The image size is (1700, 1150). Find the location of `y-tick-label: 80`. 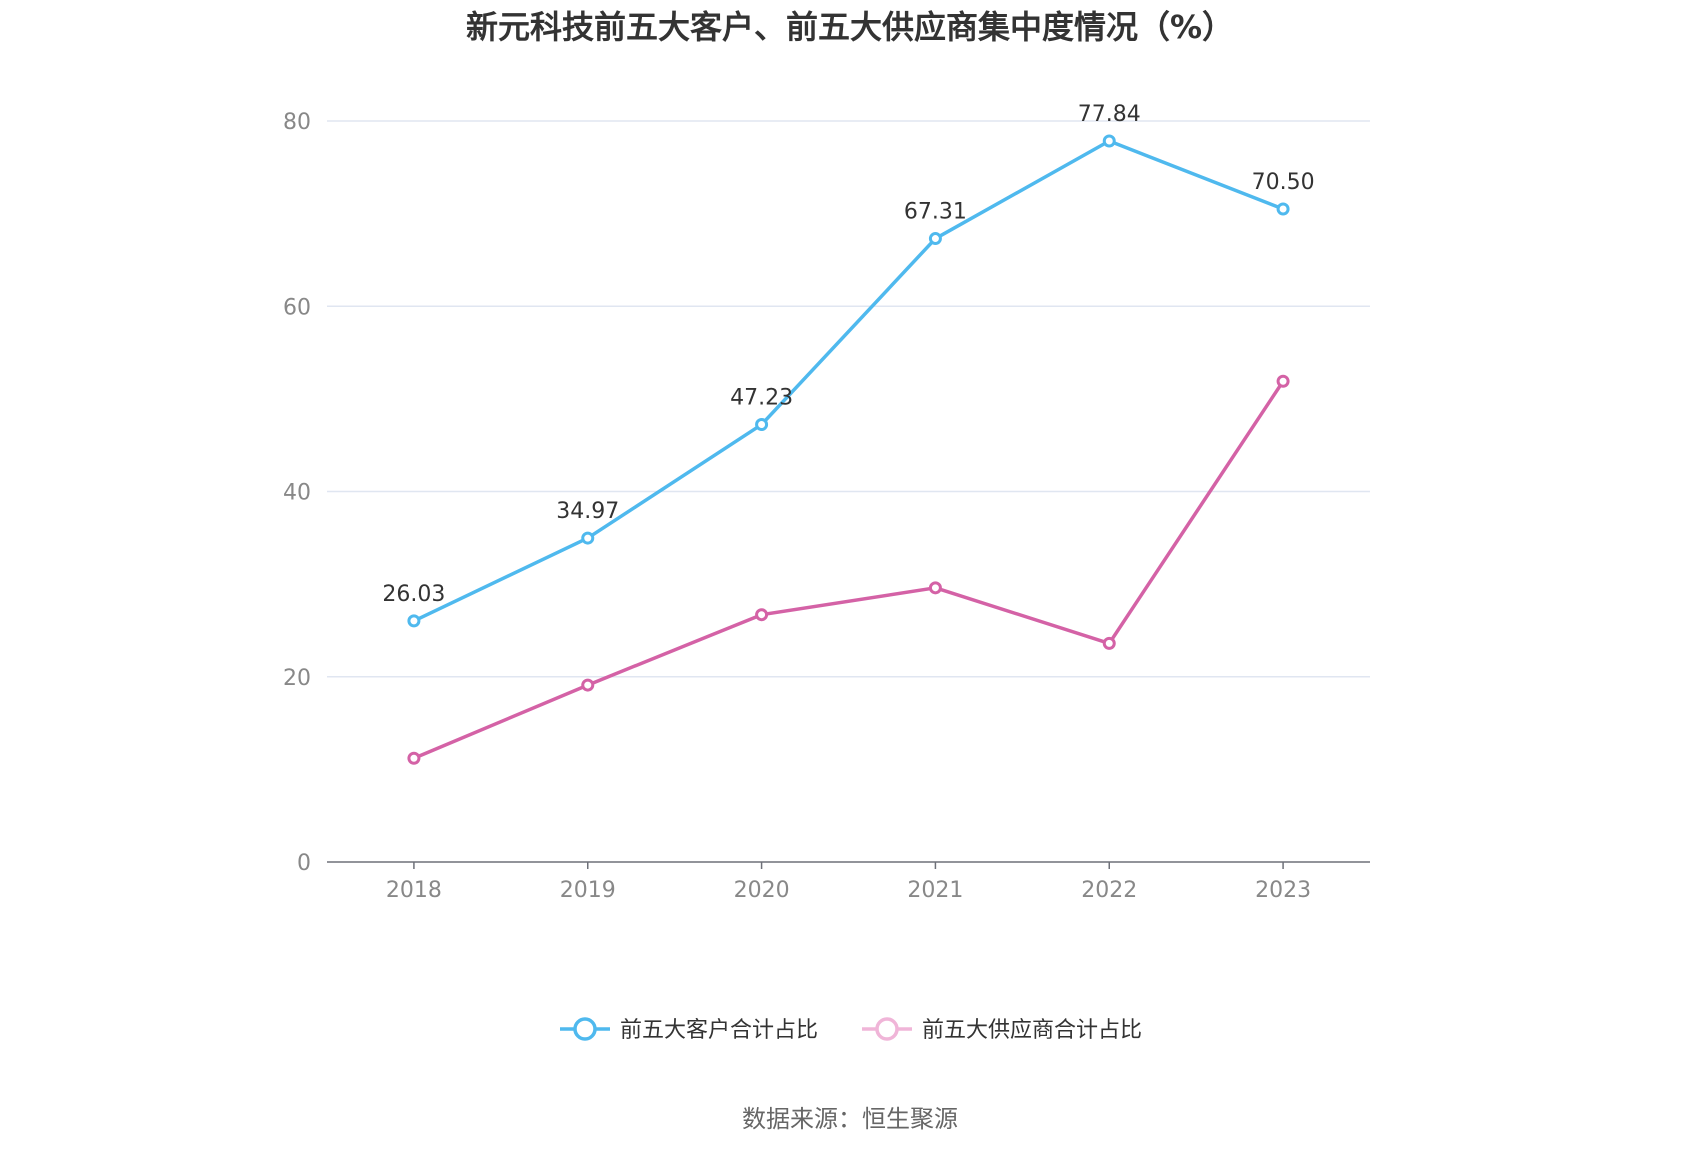

y-tick-label: 80 is located at coordinates (297, 122).